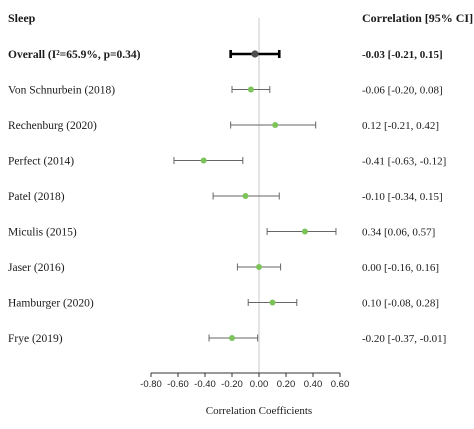  I want to click on study-label: Miculis (2015), so click(42, 233).